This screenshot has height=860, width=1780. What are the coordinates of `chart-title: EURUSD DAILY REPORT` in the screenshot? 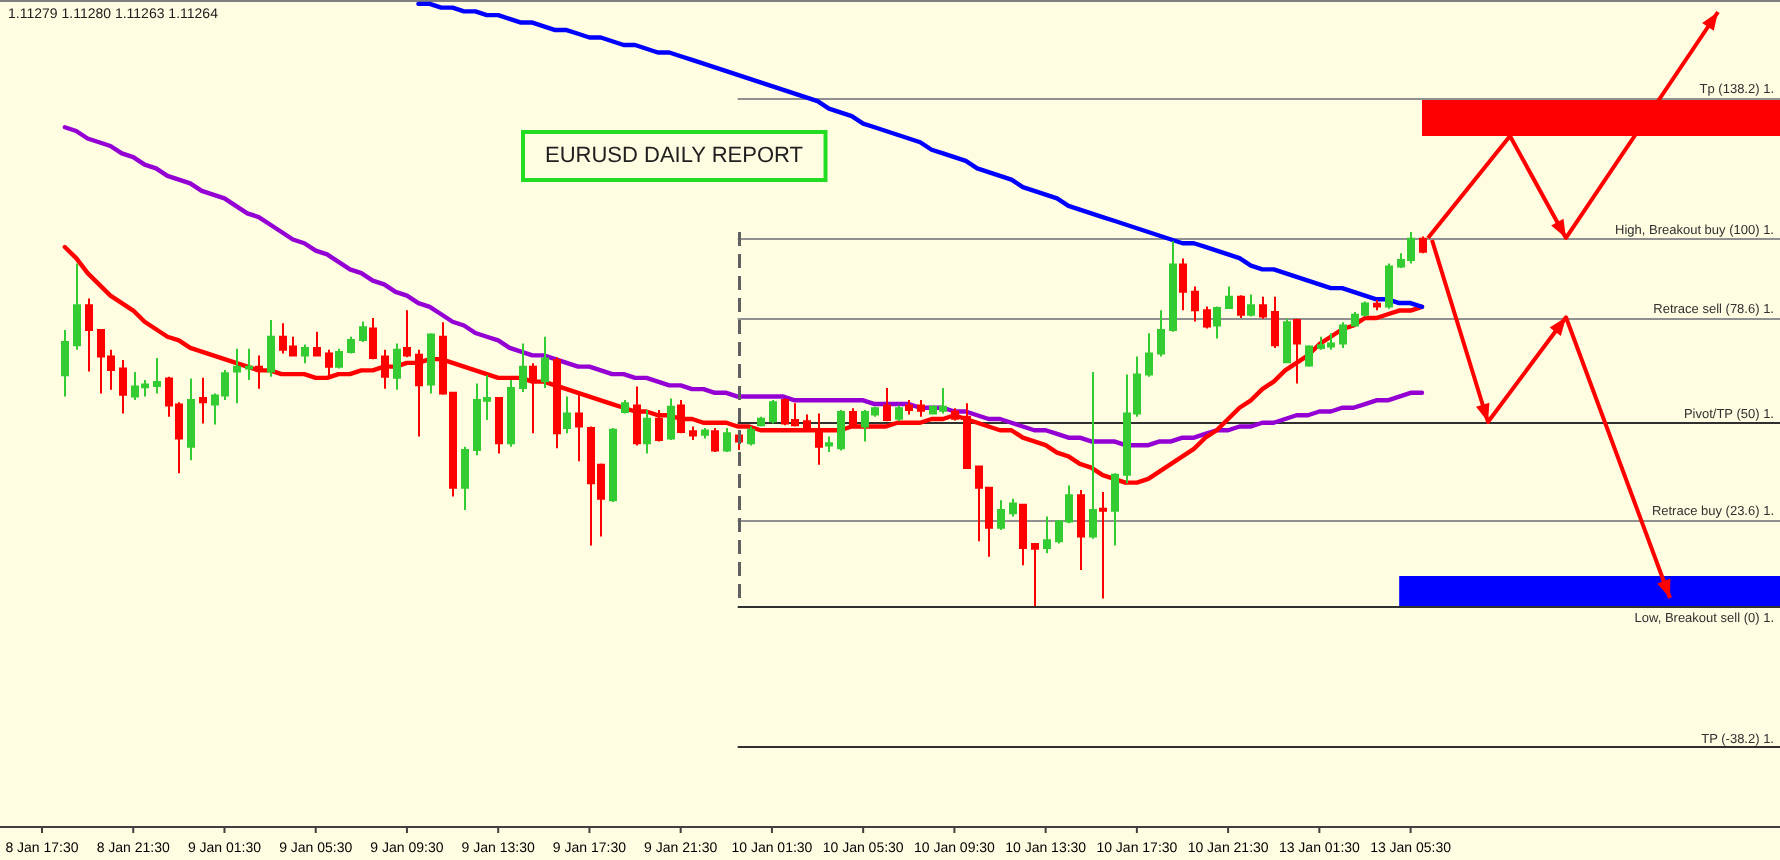 It's located at (674, 156).